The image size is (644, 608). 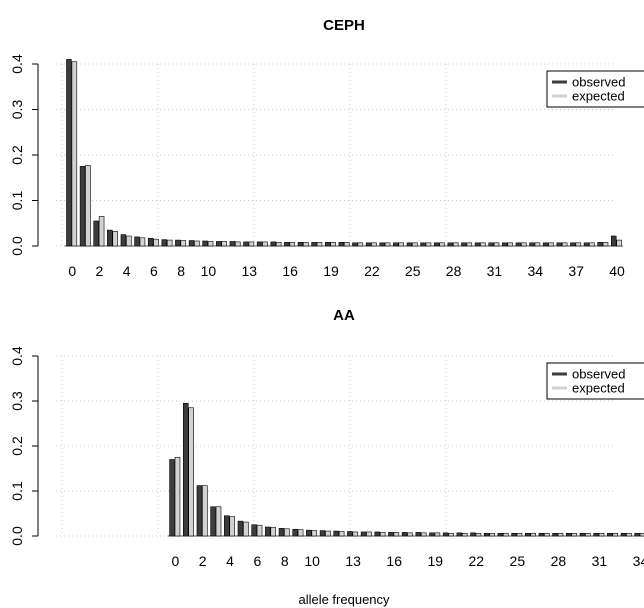 I want to click on x-tick-label: 22, so click(x=477, y=561).